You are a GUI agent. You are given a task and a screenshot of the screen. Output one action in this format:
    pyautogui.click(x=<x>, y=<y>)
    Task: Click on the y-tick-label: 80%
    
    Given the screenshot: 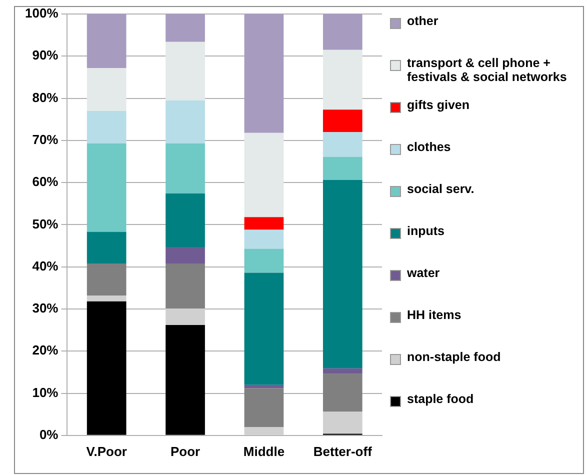 What is the action you would take?
    pyautogui.click(x=45, y=97)
    